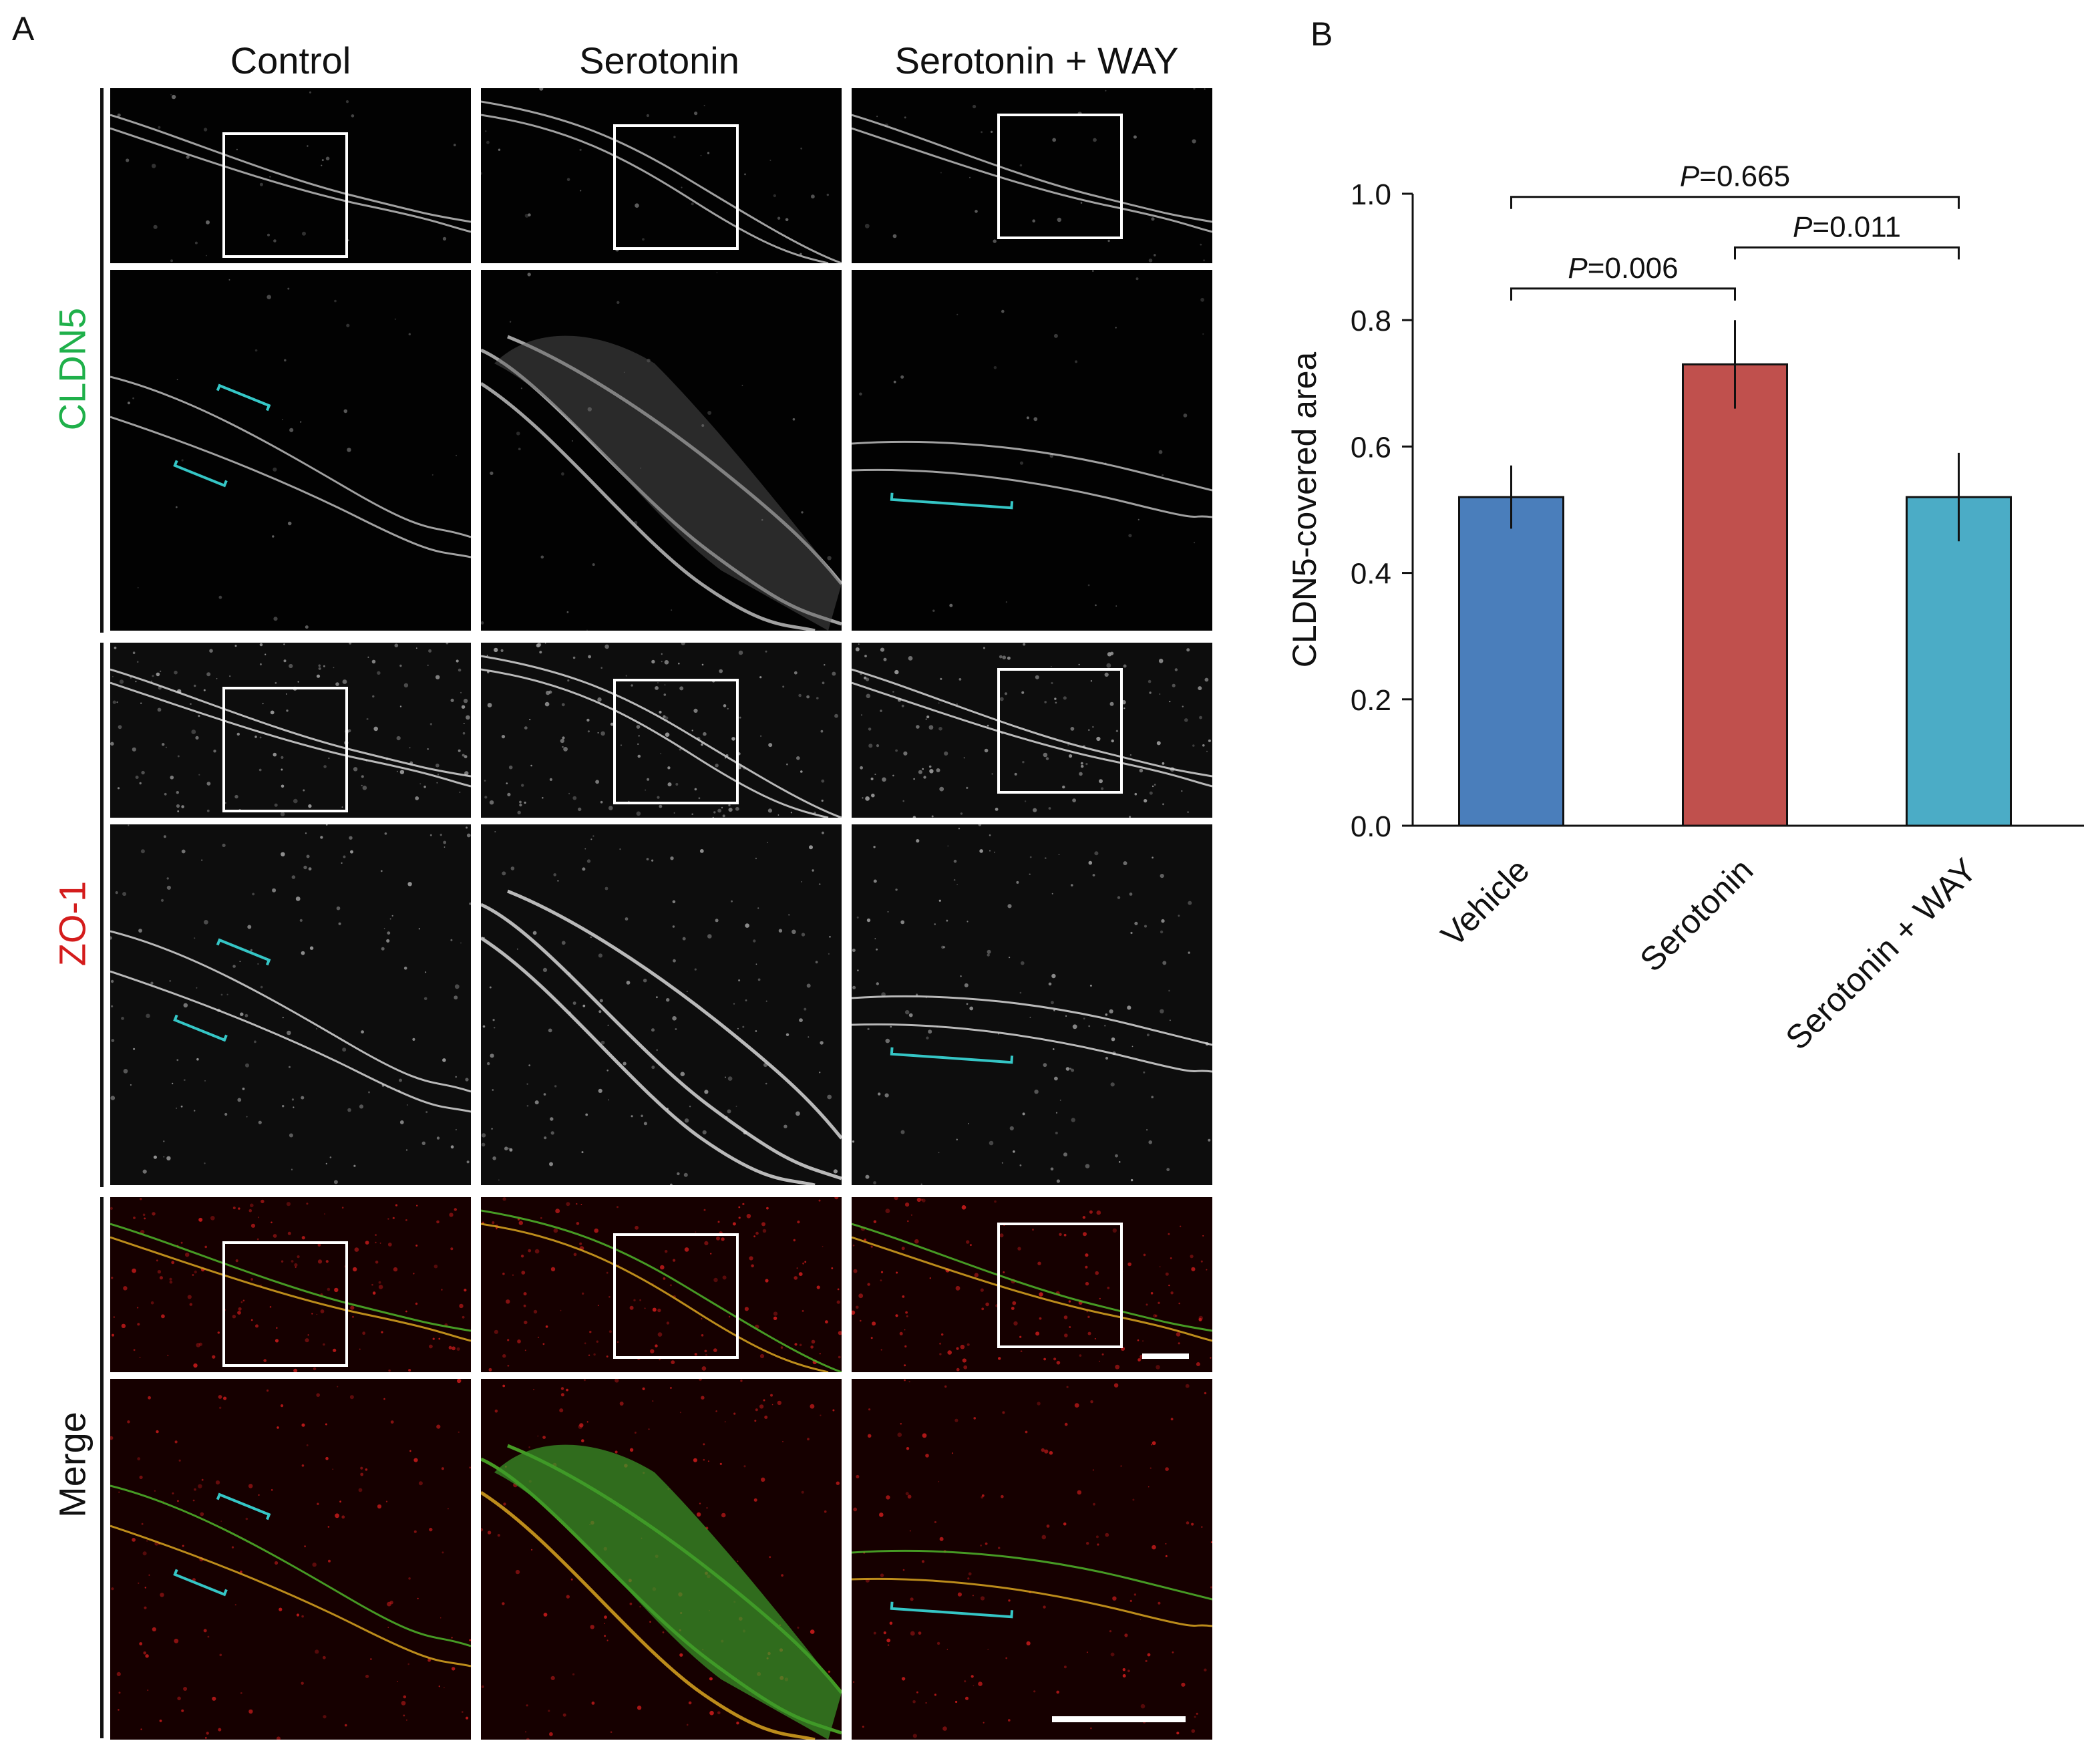 The height and width of the screenshot is (1759, 2100). I want to click on micrograph-merge-control-overview, so click(290, 1284).